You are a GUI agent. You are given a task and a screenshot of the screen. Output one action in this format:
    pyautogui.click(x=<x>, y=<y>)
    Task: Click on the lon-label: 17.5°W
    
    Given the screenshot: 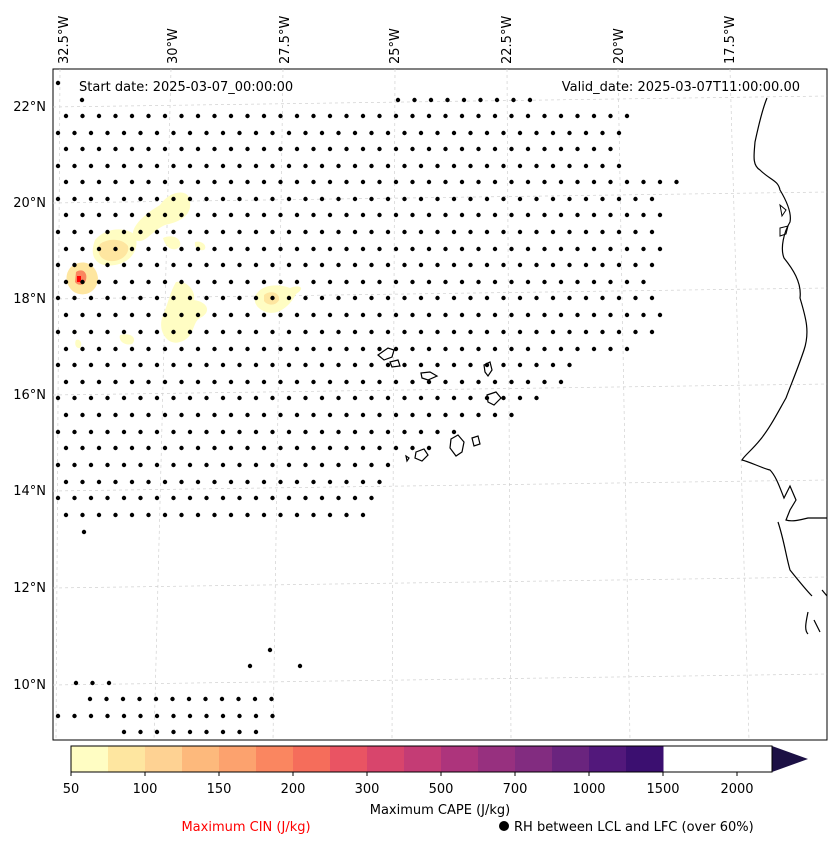 What is the action you would take?
    pyautogui.click(x=730, y=40)
    